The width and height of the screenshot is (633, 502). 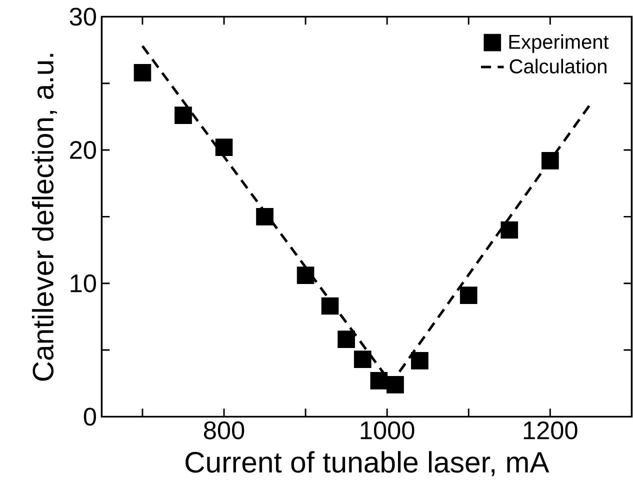 What do you see at coordinates (368, 463) in the screenshot?
I see `x-axis-title: Current of tunable laser, mA` at bounding box center [368, 463].